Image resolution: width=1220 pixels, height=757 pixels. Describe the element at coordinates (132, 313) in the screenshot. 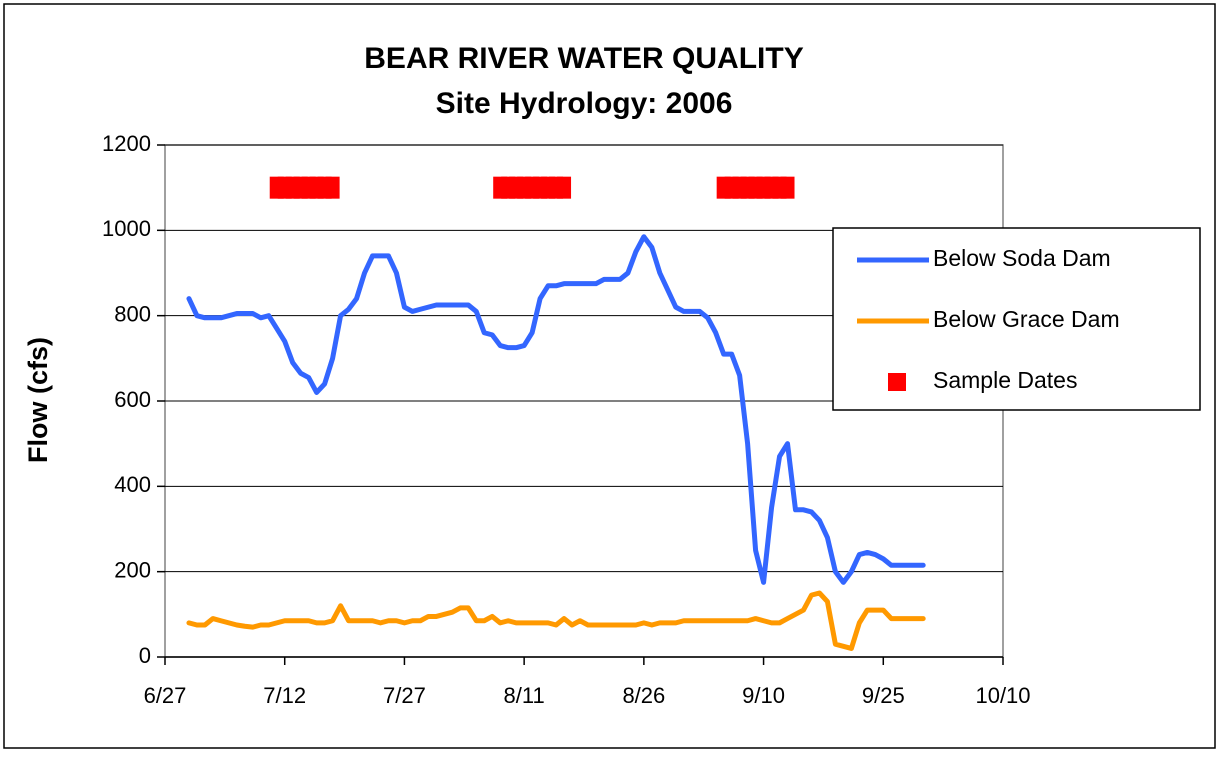

I see `y-tick-label: 800` at that location.